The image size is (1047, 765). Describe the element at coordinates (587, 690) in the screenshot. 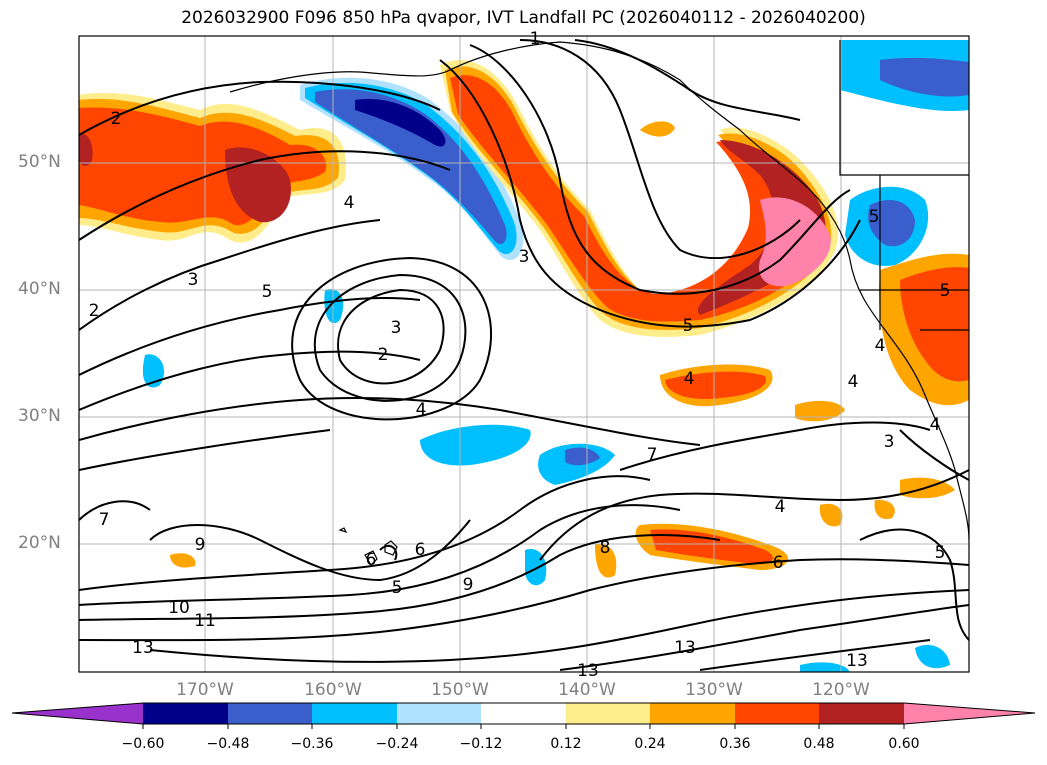

I see `lon-label-140w: 140°W` at that location.